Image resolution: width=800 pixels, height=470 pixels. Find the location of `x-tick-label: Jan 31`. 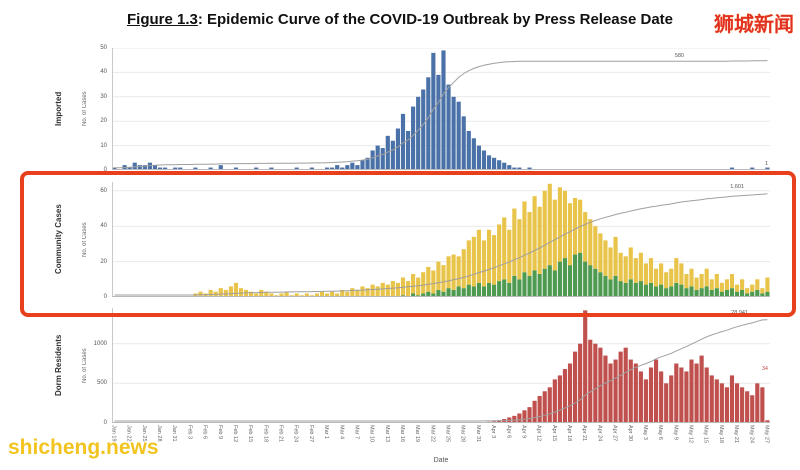

x-tick-label: Jan 31 is located at coordinates (174, 433).